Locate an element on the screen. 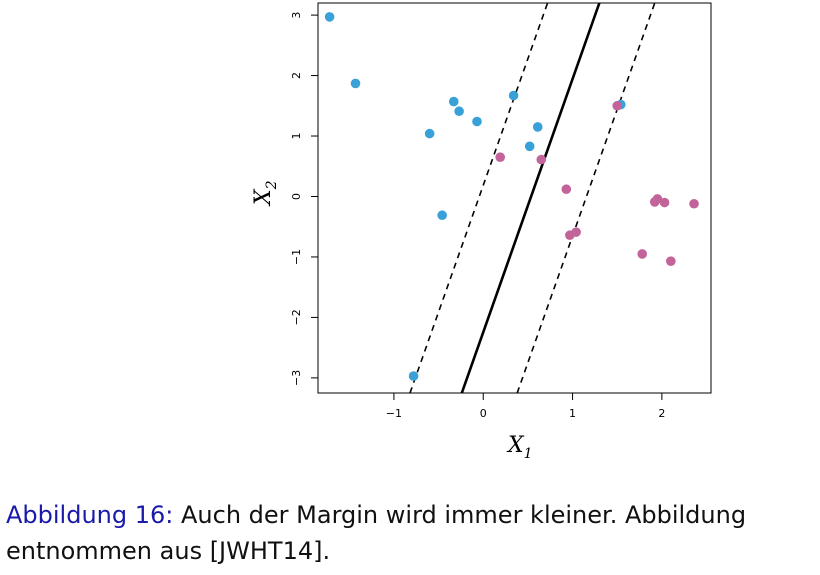 The image size is (820, 575). x-tick-label: 1 is located at coordinates (572, 413).